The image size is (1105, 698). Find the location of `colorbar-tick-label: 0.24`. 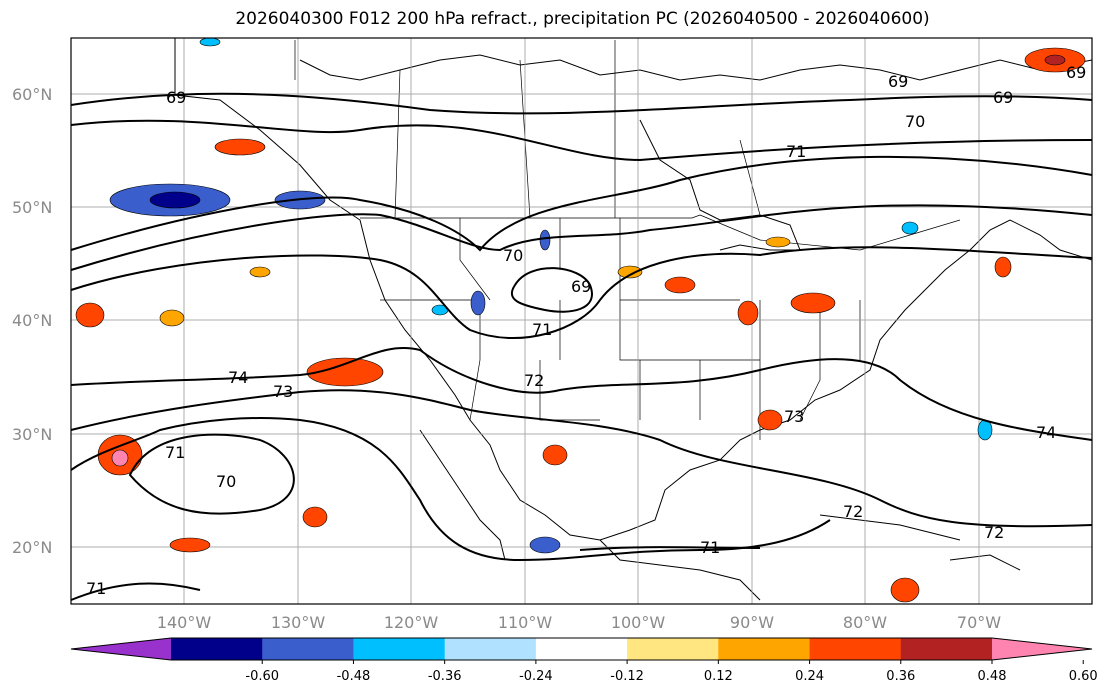

colorbar-tick-label: 0.24 is located at coordinates (809, 676).